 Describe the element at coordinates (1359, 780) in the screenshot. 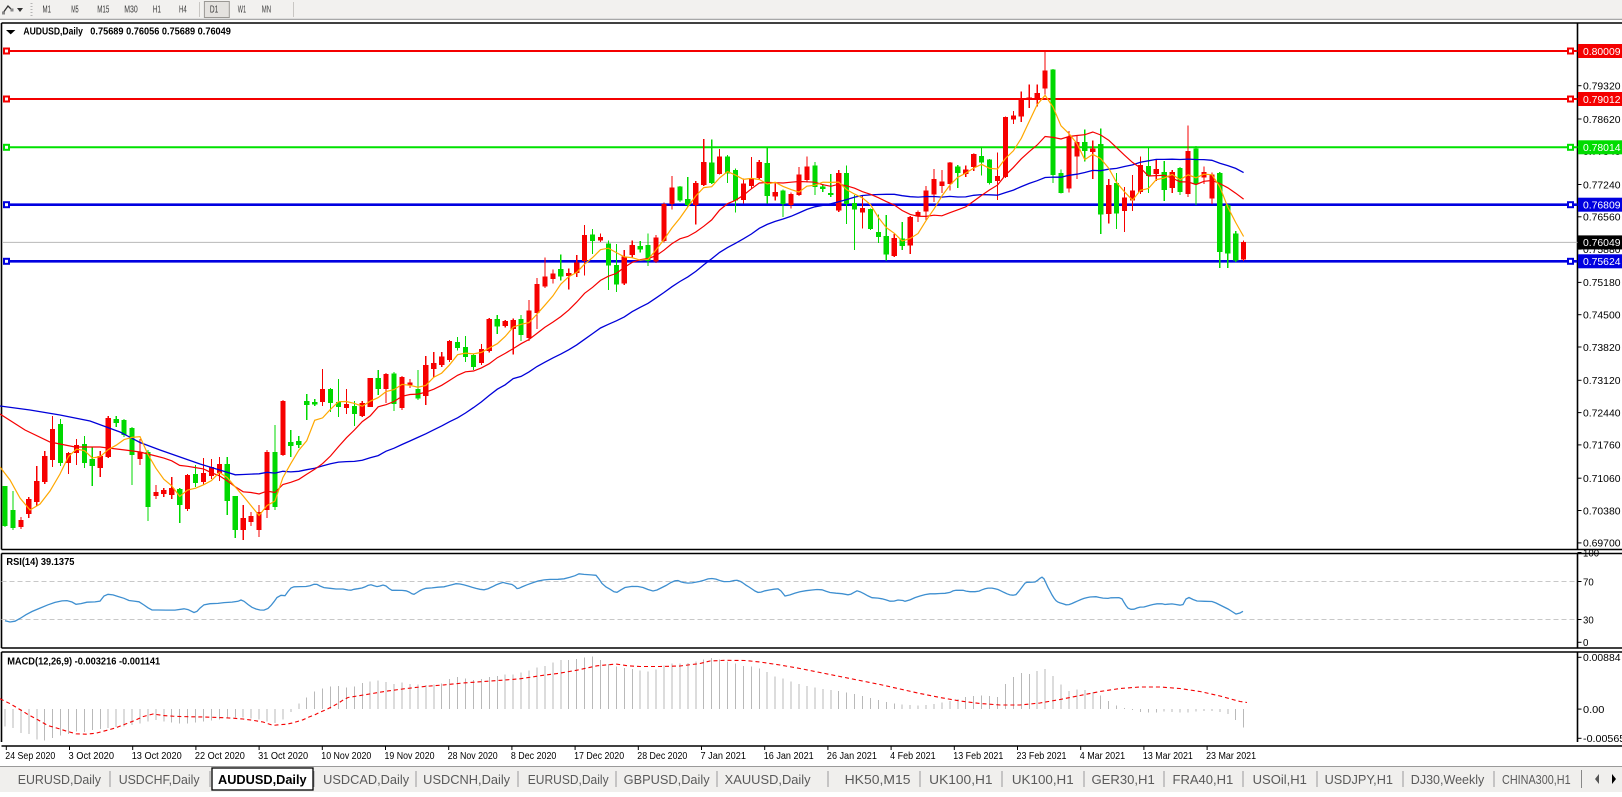

I see `svg-text: USDJPY,H1` at that location.